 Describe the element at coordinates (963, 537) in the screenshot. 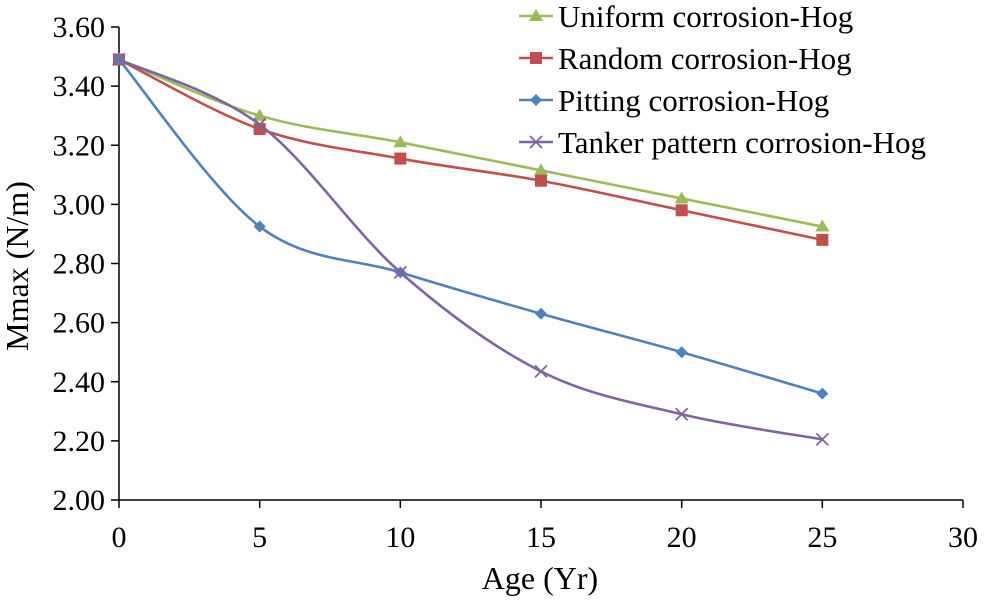

I see `x-tick-label: 30` at that location.